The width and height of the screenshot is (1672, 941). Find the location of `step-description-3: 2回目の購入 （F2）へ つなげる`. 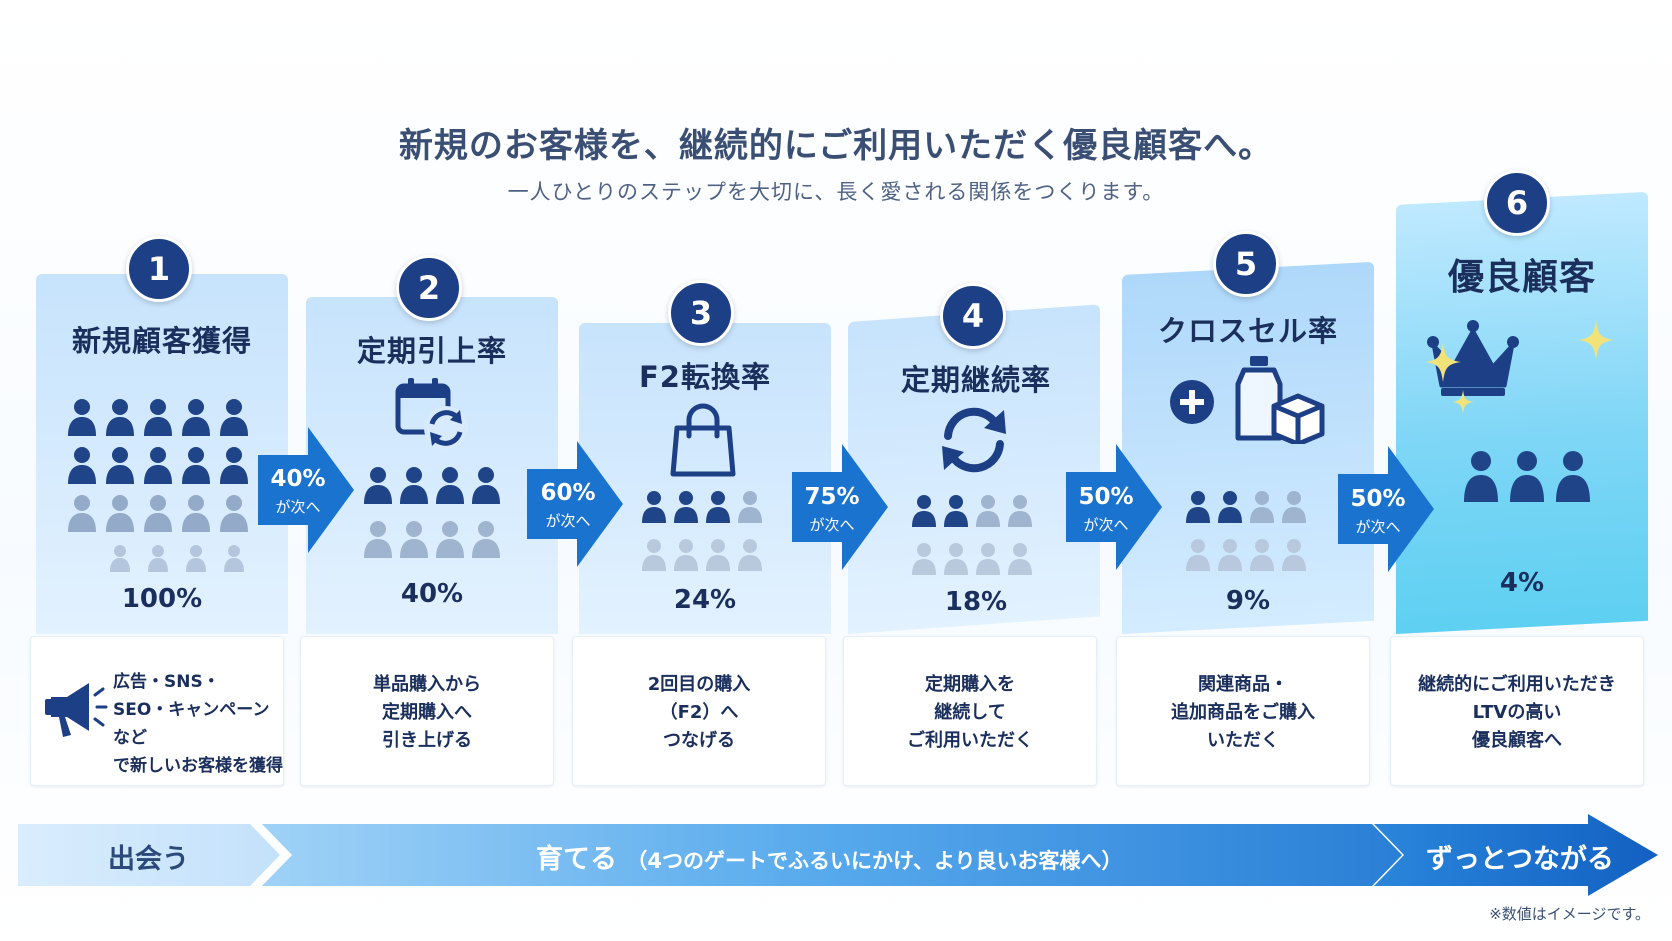

step-description-3: 2回目の購入 （F2）へ つなげる is located at coordinates (699, 712).